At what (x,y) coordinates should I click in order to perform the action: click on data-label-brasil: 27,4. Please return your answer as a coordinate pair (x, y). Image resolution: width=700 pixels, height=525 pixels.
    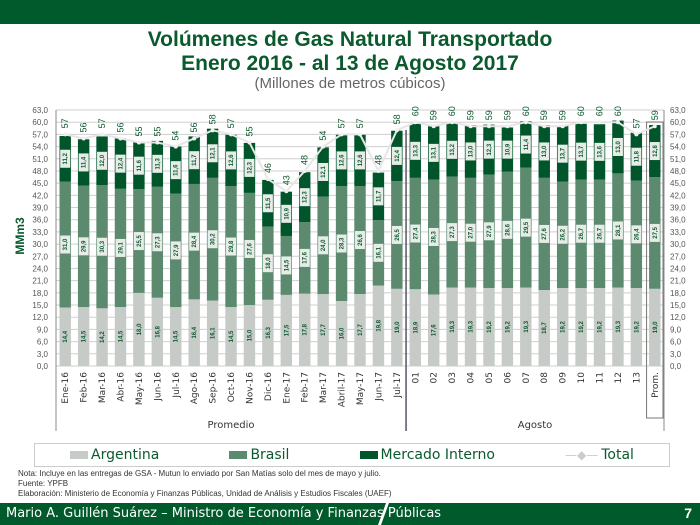
    Looking at the image, I should click on (416, 233).